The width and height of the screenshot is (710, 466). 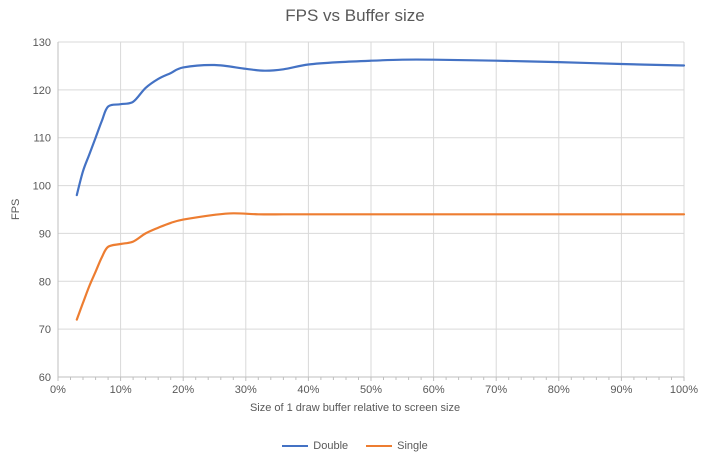 I want to click on x-tick-label: 70%, so click(x=496, y=390).